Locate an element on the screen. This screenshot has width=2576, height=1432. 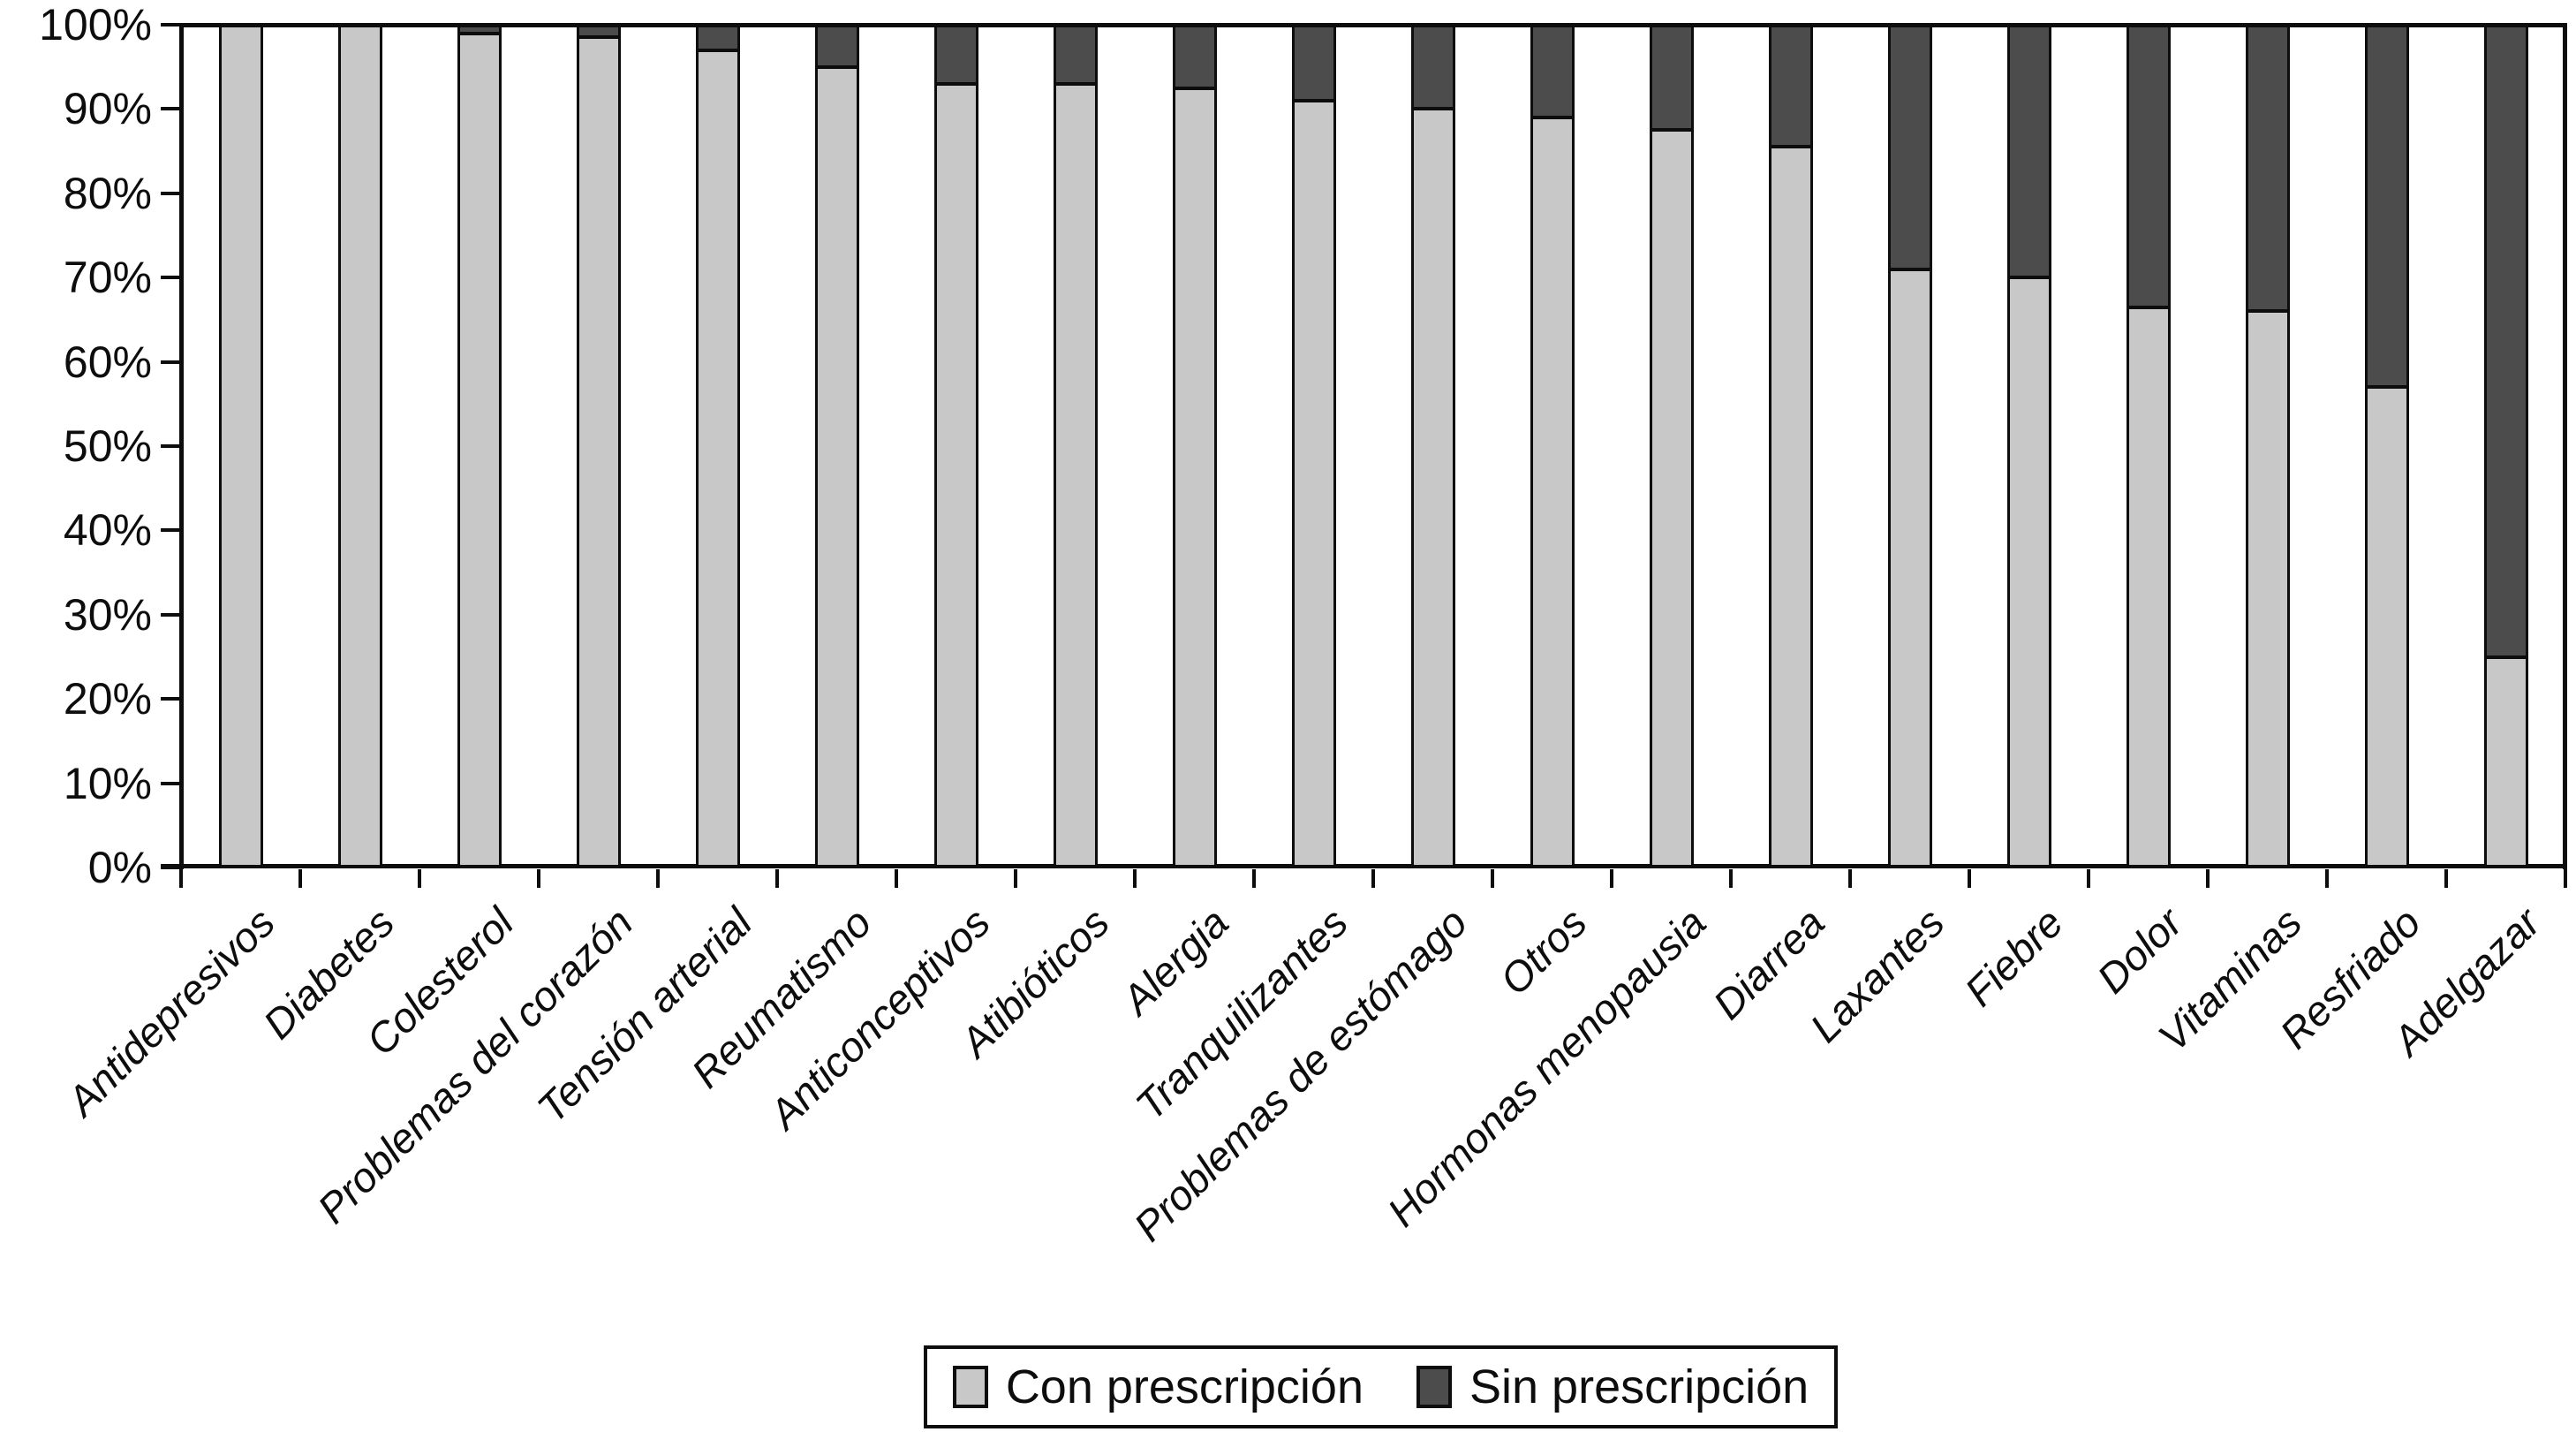
x-axis-category-label: Tensión arterial is located at coordinates (644, 1015).